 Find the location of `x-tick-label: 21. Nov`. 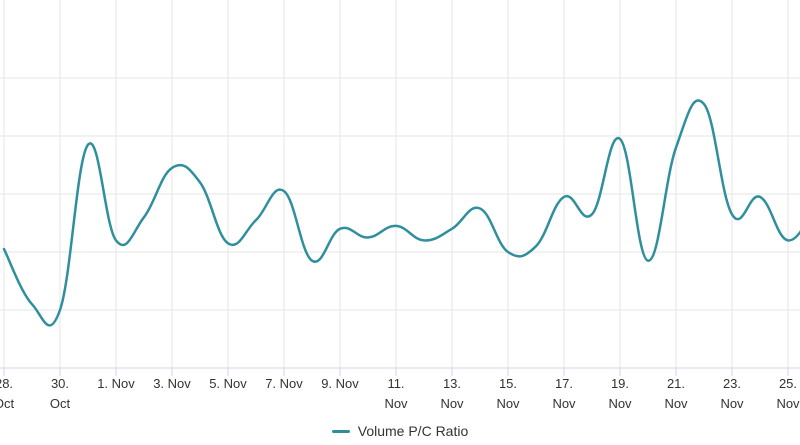

x-tick-label: 21. Nov is located at coordinates (676, 393).